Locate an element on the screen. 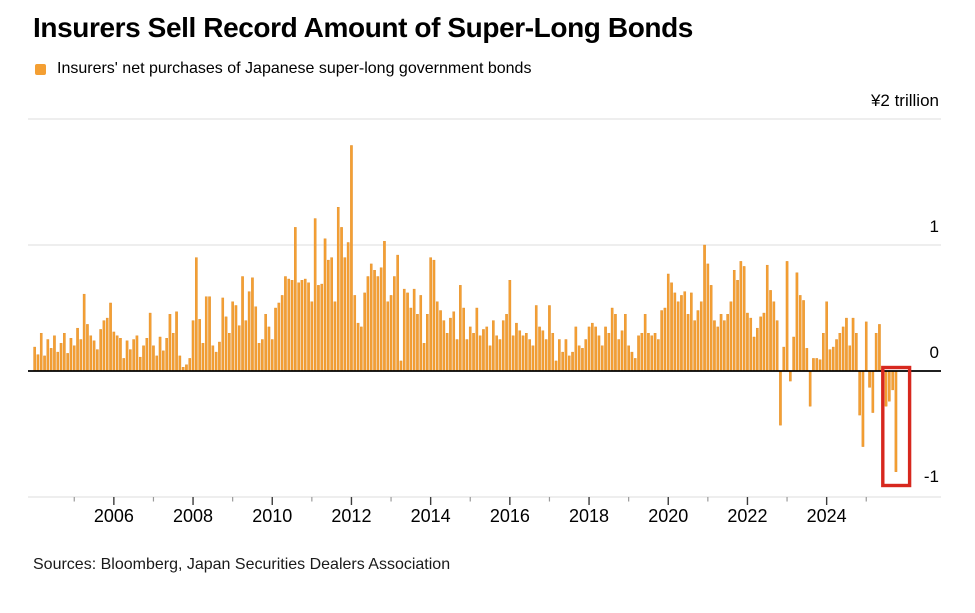 The width and height of the screenshot is (975, 613). x-axis-year-label: 2012 is located at coordinates (351, 516).